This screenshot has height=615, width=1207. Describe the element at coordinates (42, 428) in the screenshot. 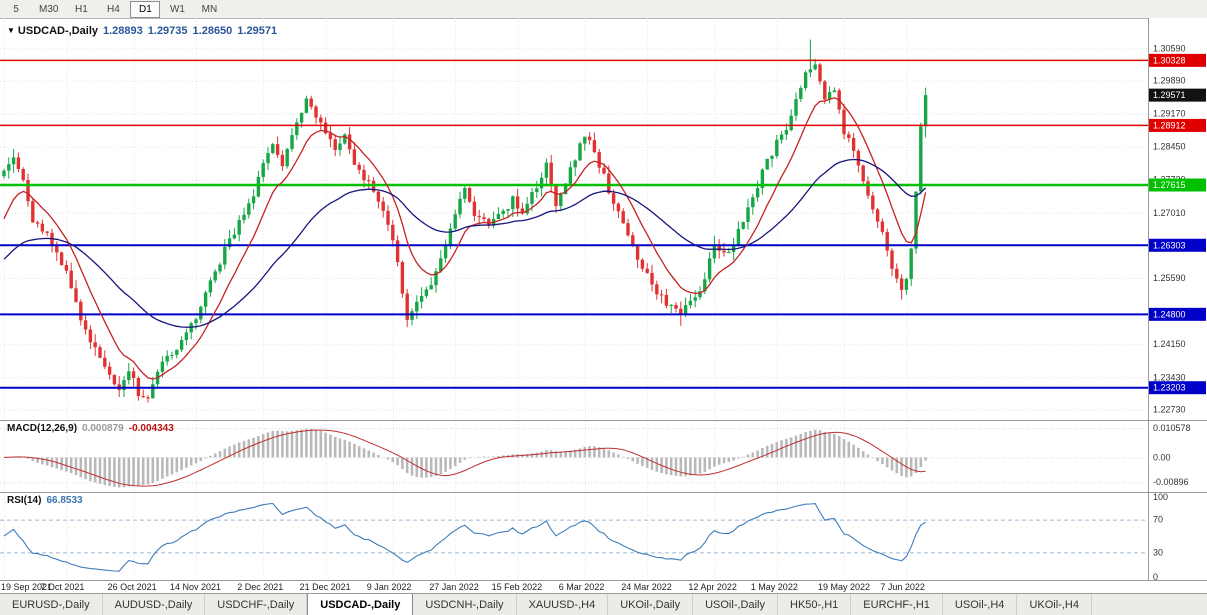

I see `macd-name: MACD(12,26,9)` at that location.